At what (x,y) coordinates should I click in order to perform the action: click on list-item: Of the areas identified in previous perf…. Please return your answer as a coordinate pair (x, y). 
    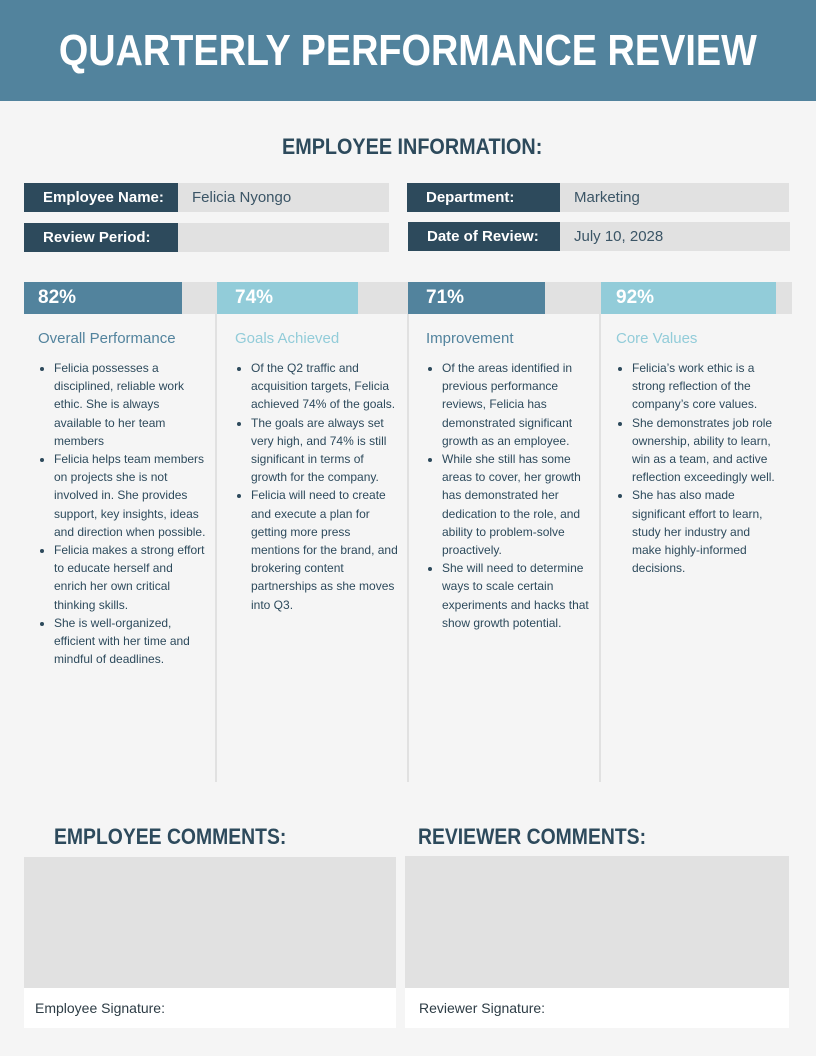
    Looking at the image, I should click on (508, 404).